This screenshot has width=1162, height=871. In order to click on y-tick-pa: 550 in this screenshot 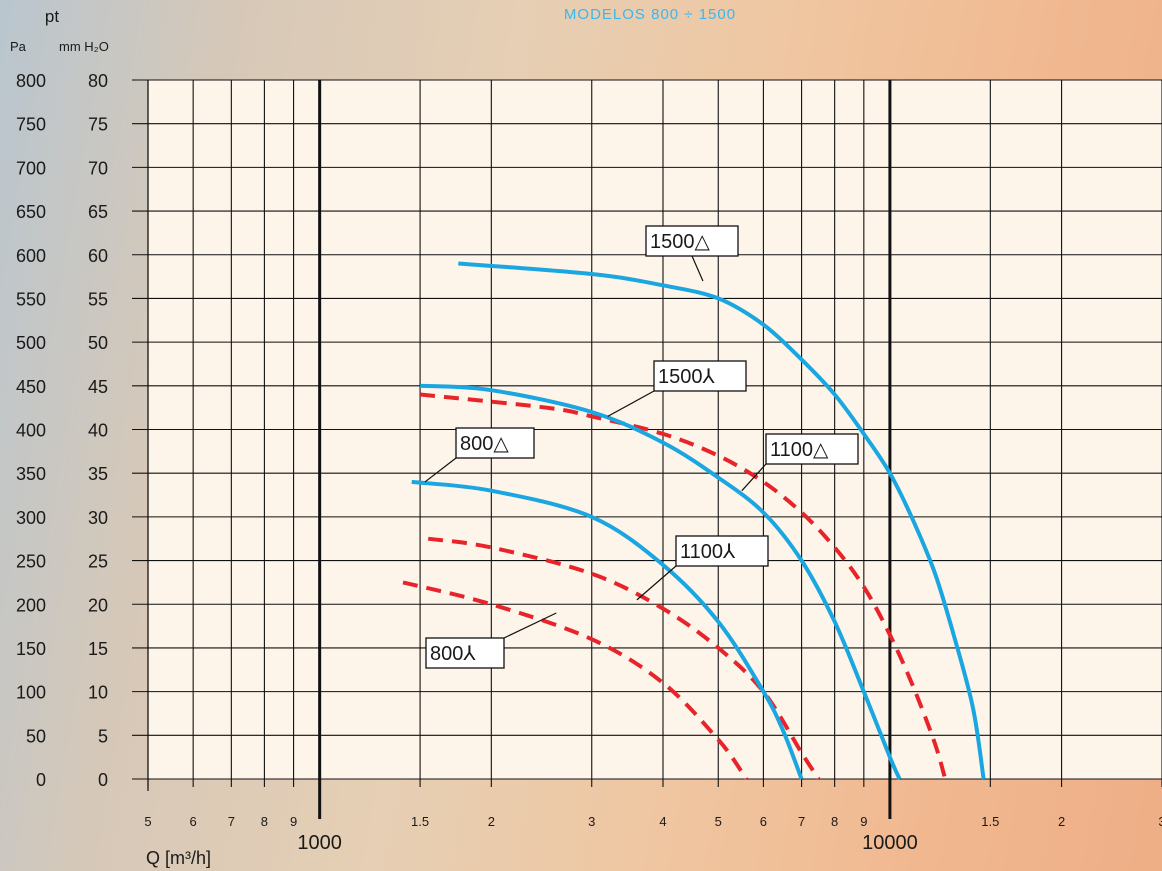, I will do `click(31, 299)`.